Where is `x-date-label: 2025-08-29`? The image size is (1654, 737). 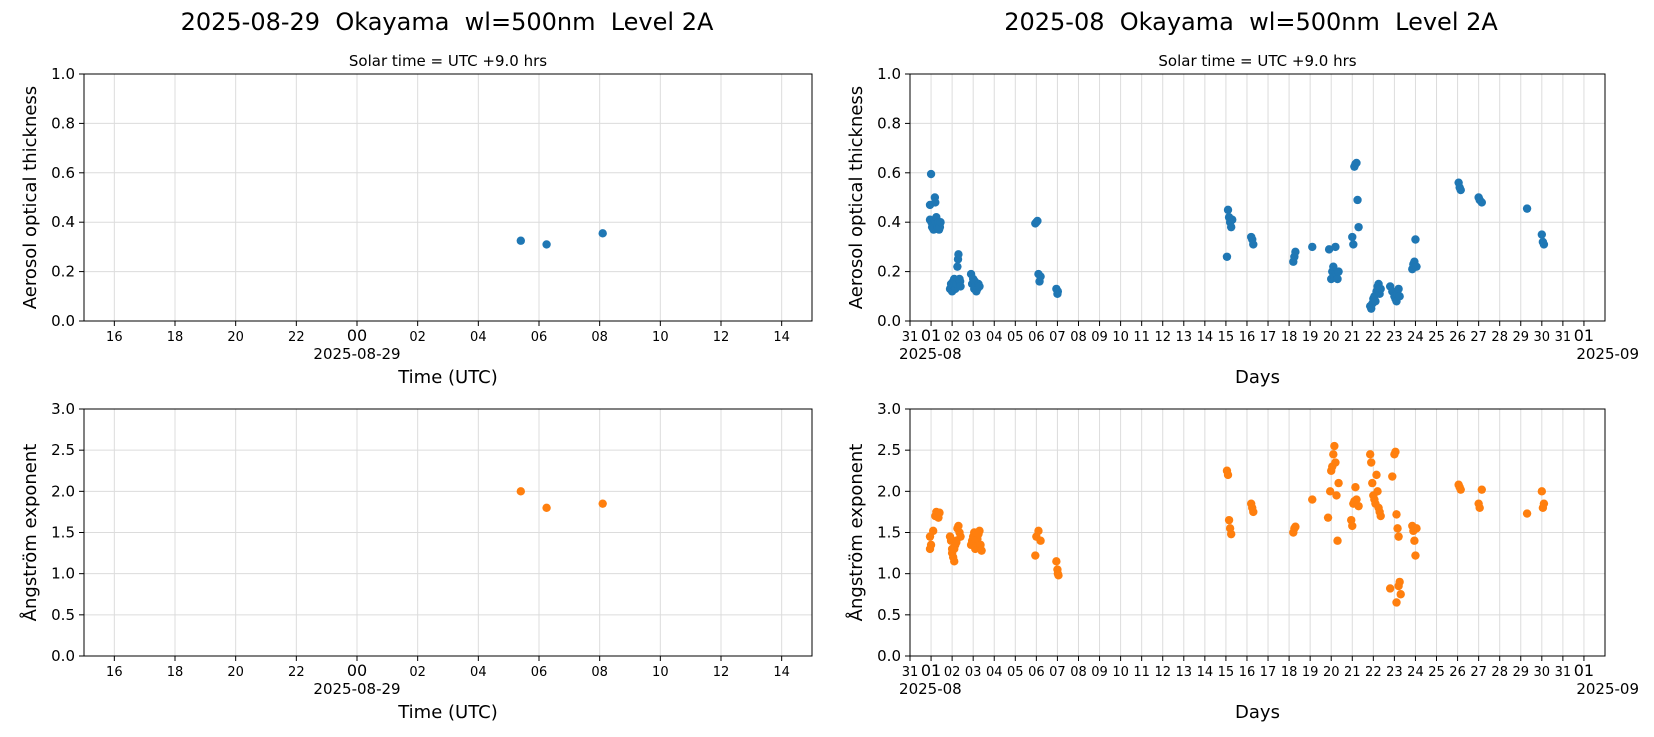 x-date-label: 2025-08-29 is located at coordinates (356, 689).